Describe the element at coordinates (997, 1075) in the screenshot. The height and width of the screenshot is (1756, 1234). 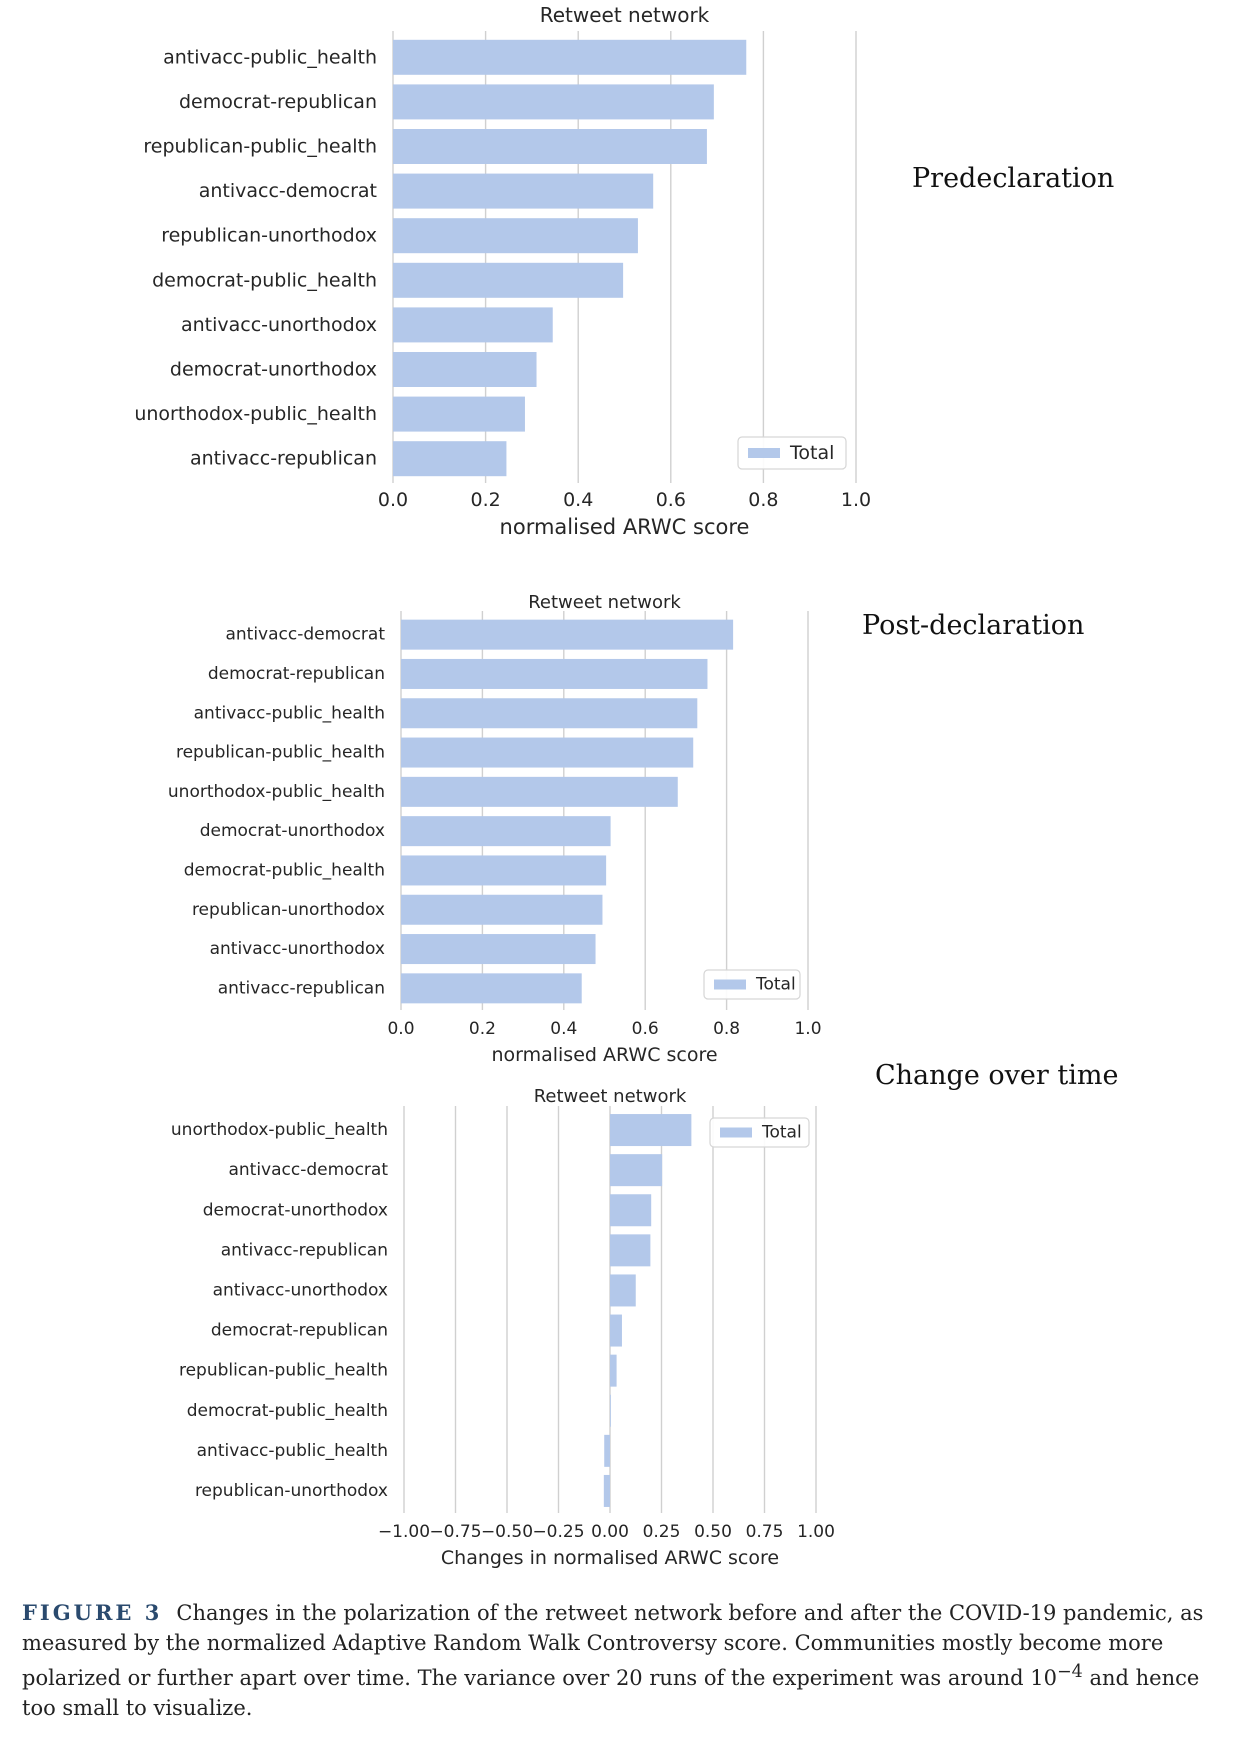
I see `panel-label-change-over-time: Change over time` at that location.